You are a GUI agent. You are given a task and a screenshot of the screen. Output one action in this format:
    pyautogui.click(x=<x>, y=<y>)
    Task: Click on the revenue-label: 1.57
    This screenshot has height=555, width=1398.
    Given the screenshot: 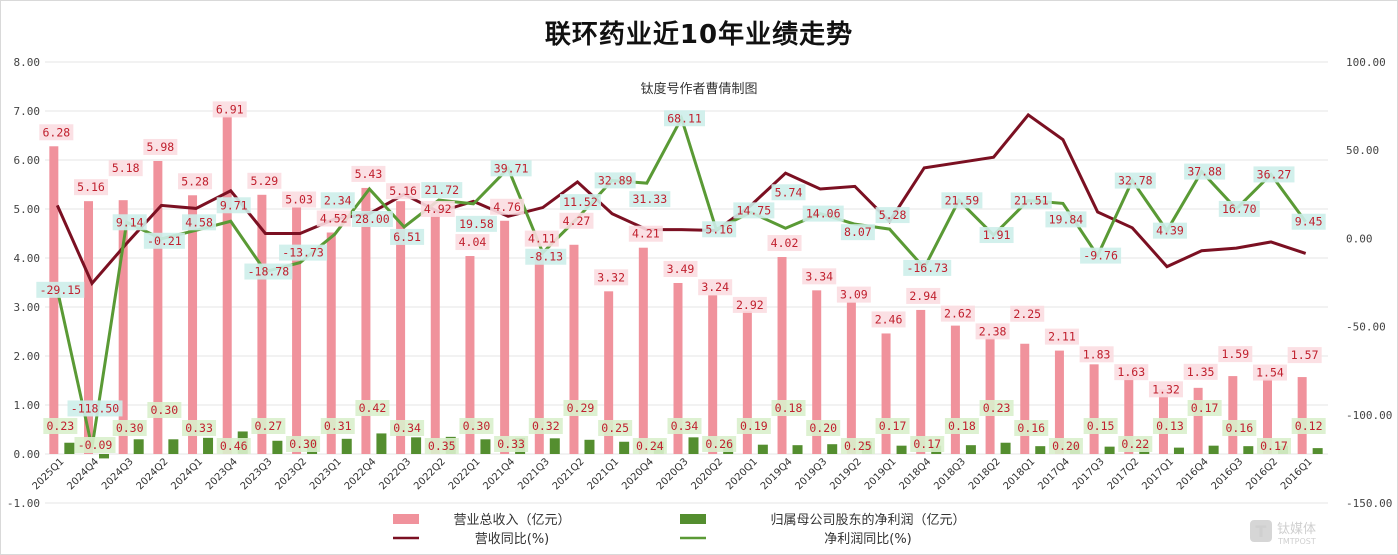 What is the action you would take?
    pyautogui.click(x=1305, y=355)
    